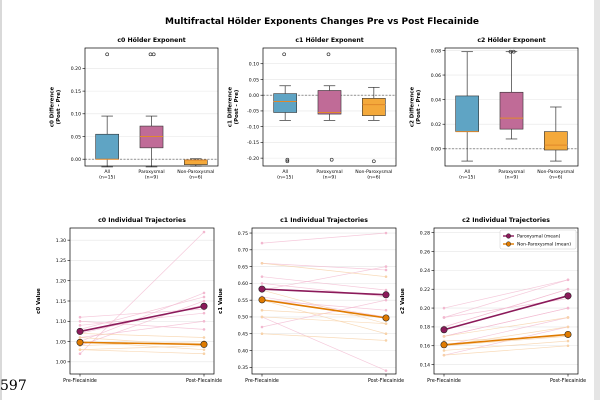 The image size is (600, 400). I want to click on right-edge, so click(597, 200).